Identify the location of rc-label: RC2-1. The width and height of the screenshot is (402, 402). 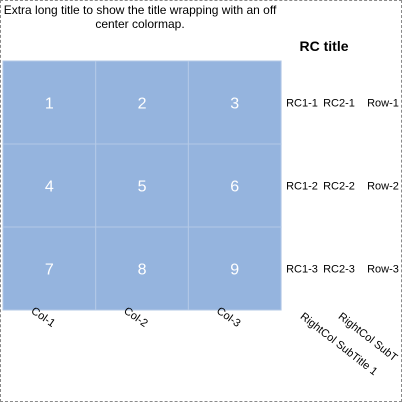
(339, 104).